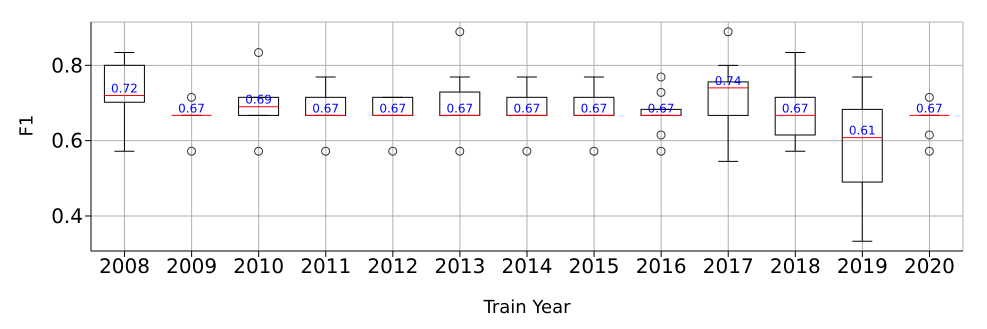  I want to click on x-tick-label: 2012, so click(392, 266).